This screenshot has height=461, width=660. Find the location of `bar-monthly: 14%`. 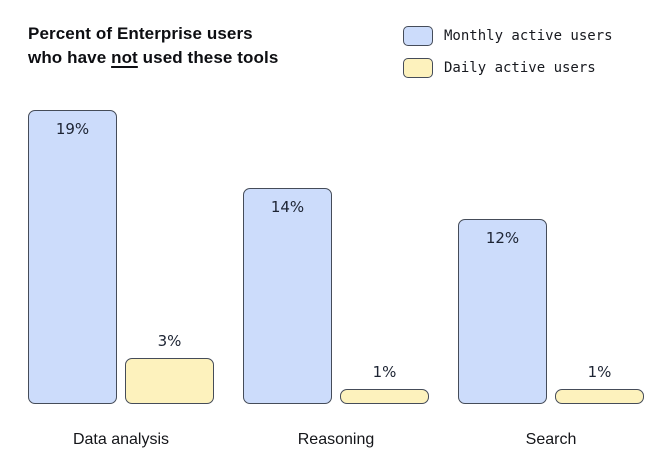

bar-monthly: 14% is located at coordinates (287, 296).